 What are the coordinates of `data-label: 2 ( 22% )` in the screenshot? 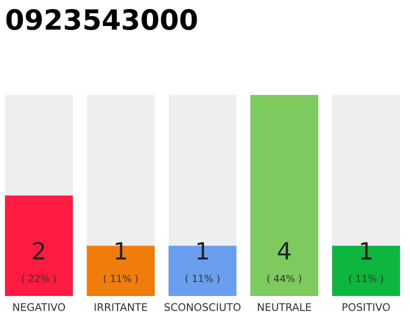 It's located at (39, 263).